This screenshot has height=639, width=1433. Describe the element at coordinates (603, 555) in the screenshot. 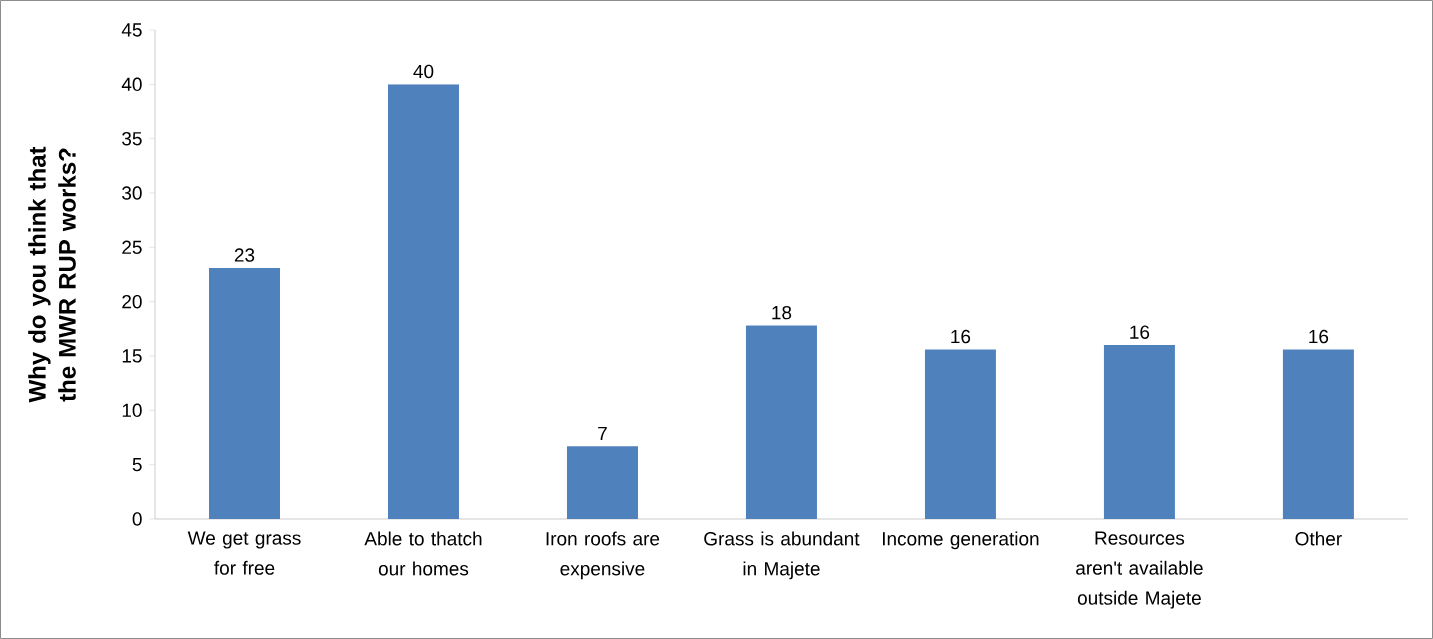

I see `x-tick-label: Iron roofs are expensive` at that location.